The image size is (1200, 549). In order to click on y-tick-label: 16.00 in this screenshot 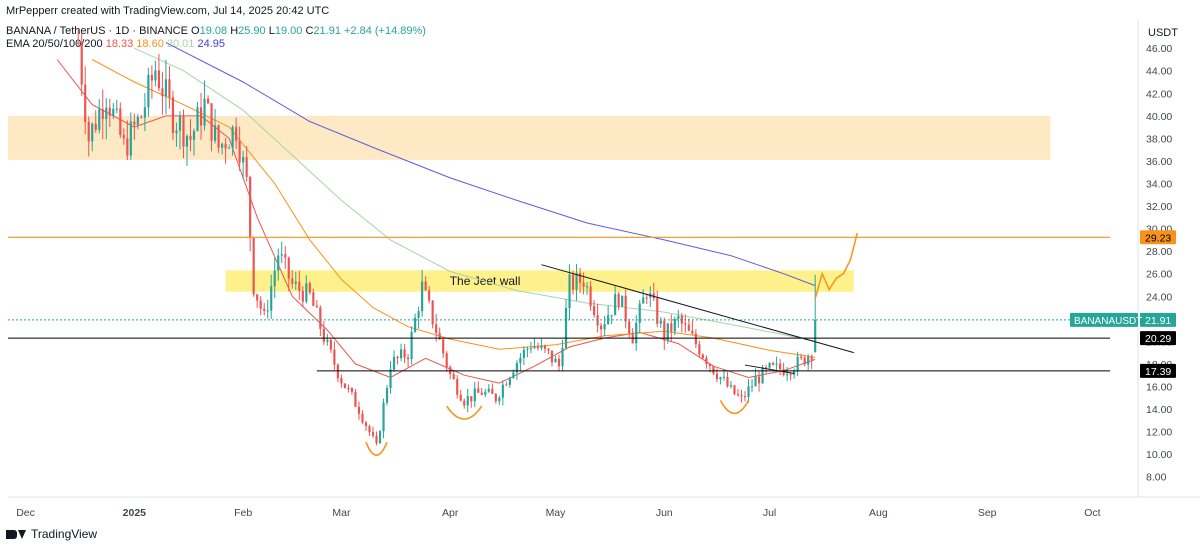, I will do `click(1159, 387)`.